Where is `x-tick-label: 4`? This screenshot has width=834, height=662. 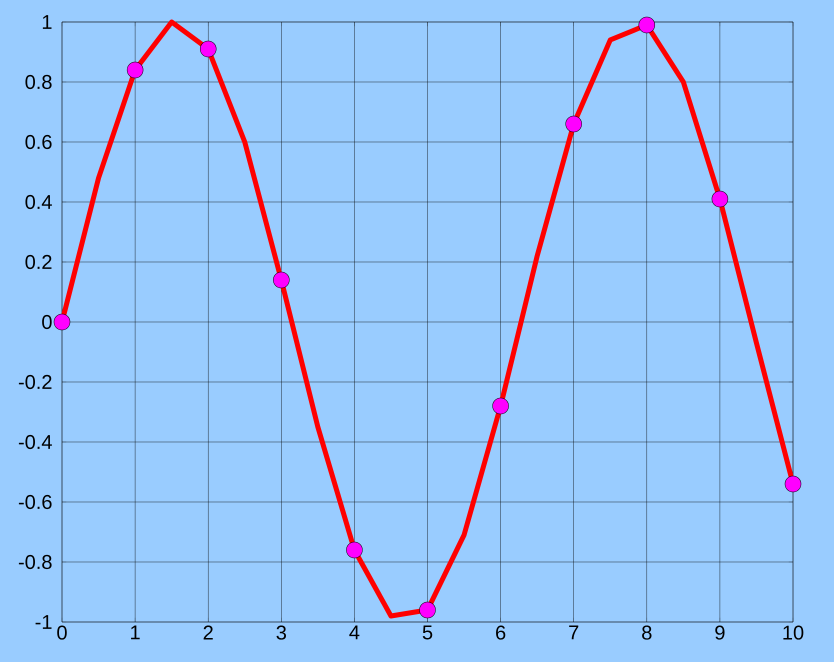 x-tick-label: 4 is located at coordinates (354, 633).